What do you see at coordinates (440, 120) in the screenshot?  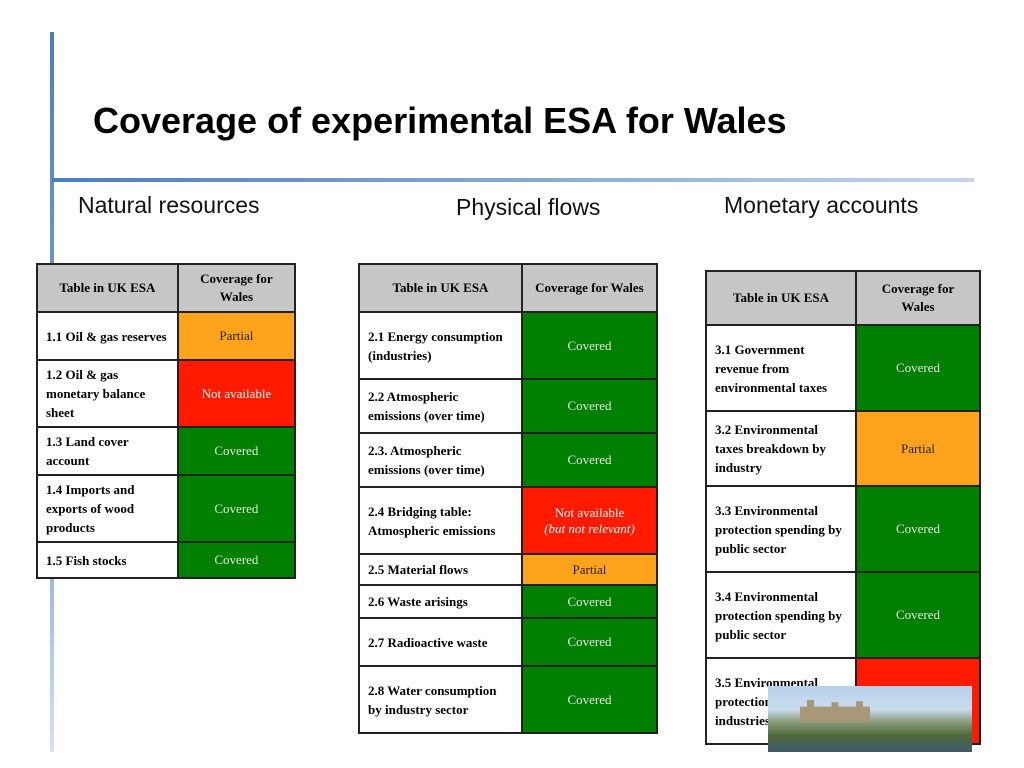 I see `slide-title: Coverage of experimental ESA for Wales` at bounding box center [440, 120].